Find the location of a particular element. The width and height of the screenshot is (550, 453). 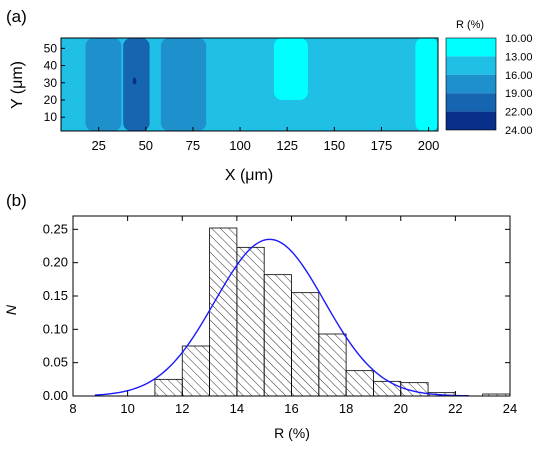

x-tick-label: 75 is located at coordinates (193, 145).